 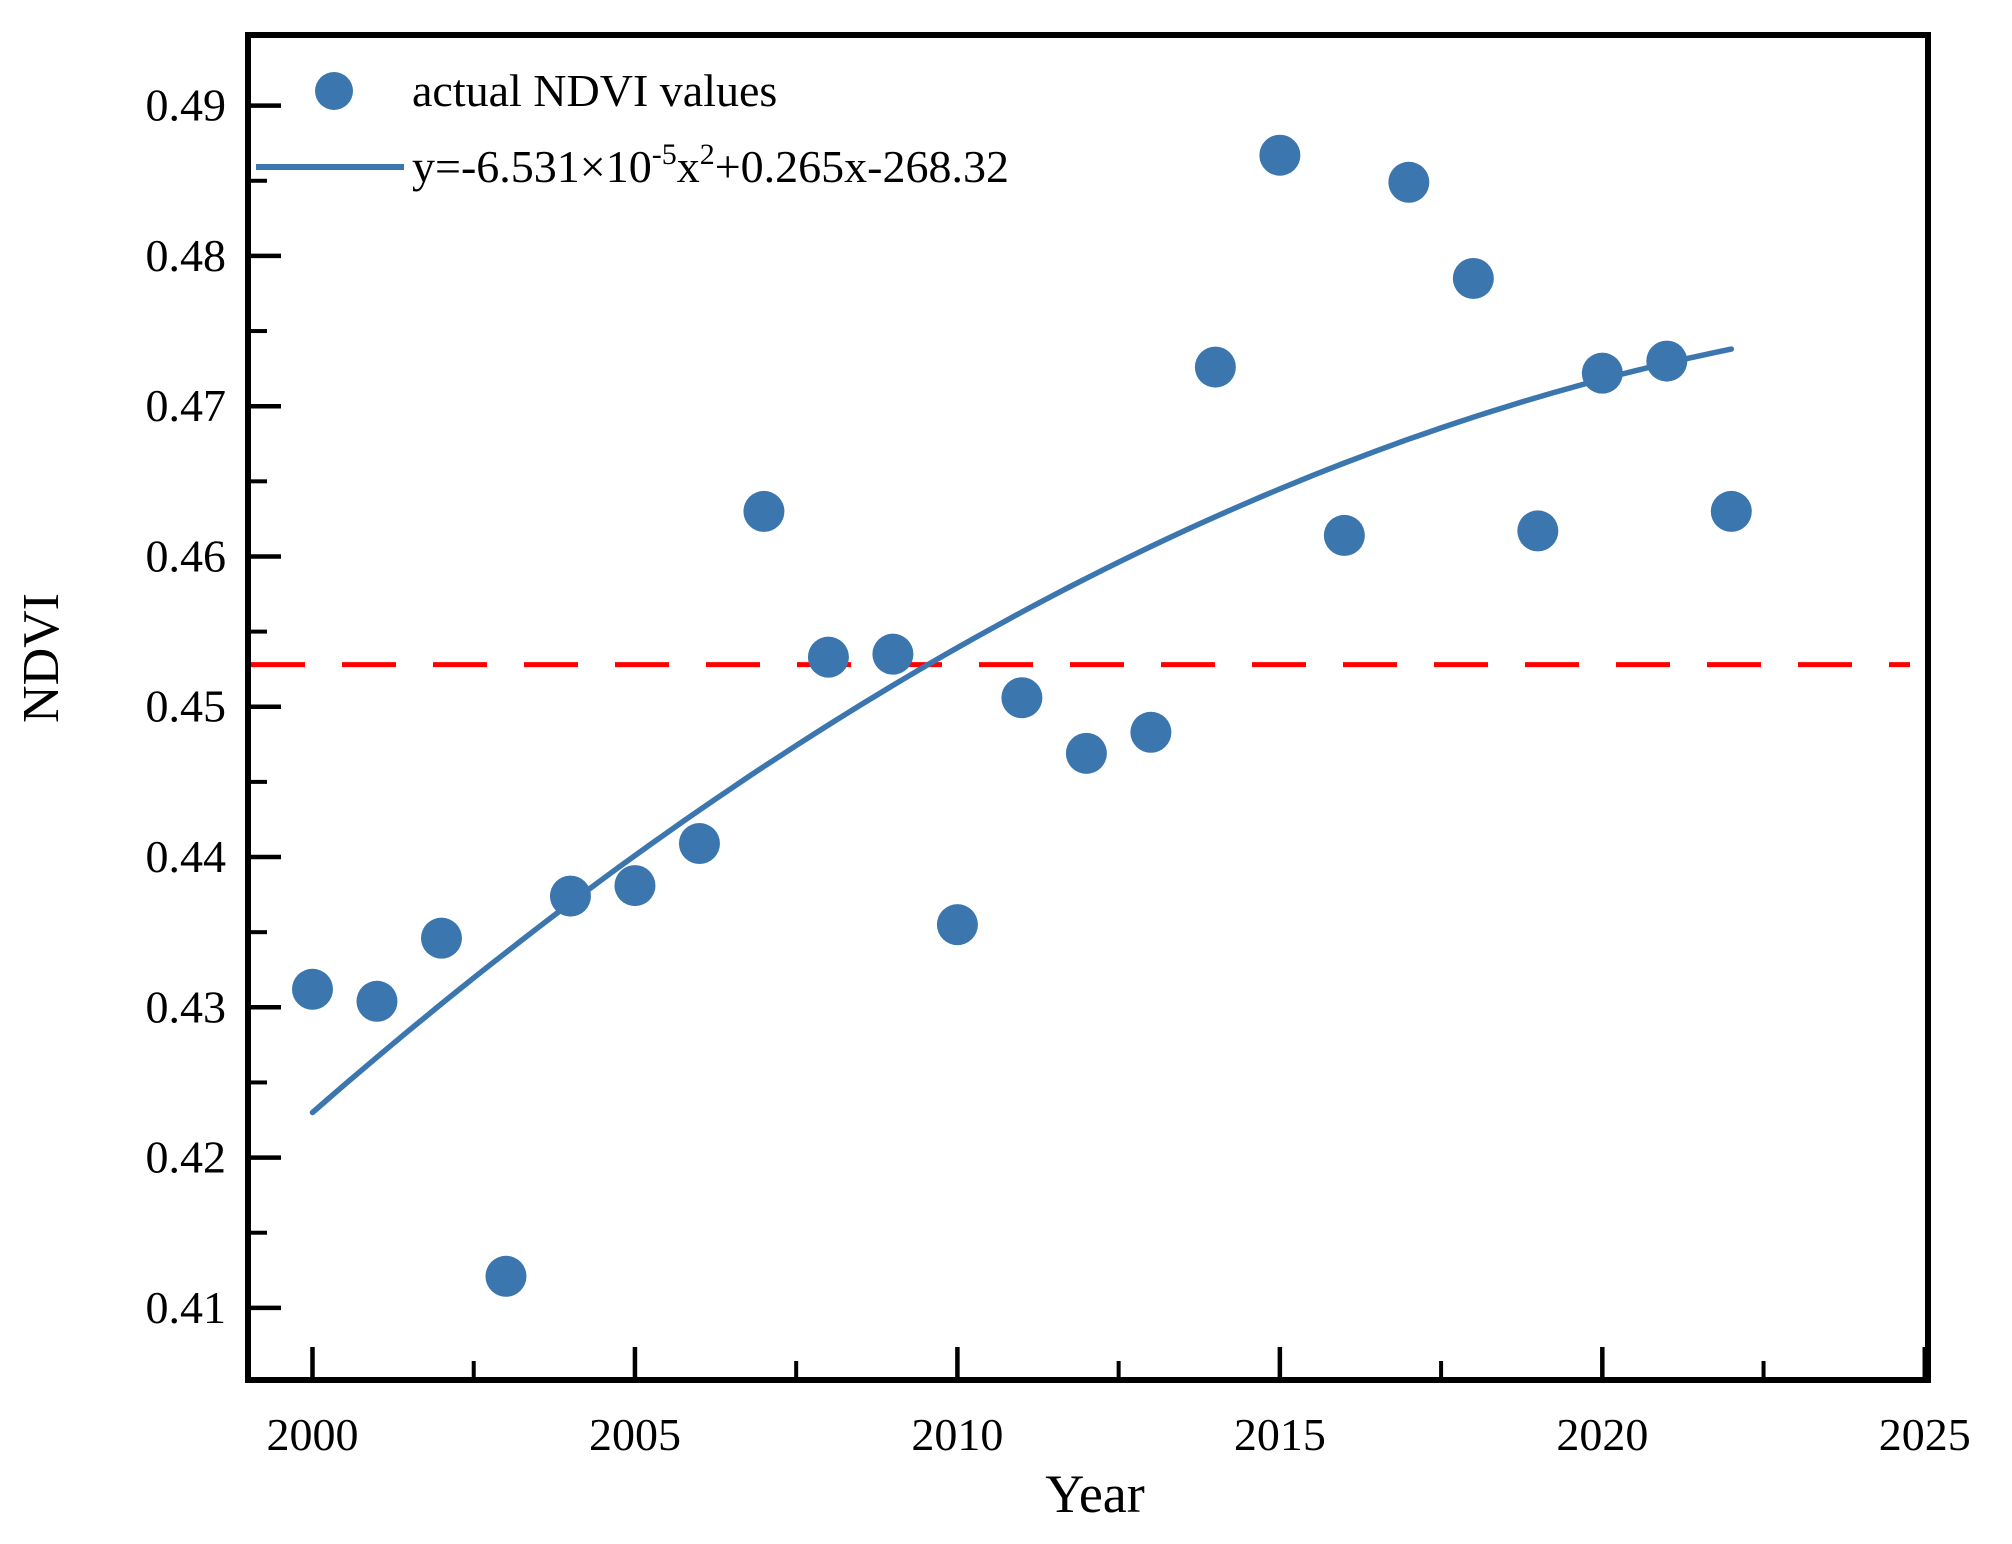 I want to click on data-point-2010, so click(x=957, y=925).